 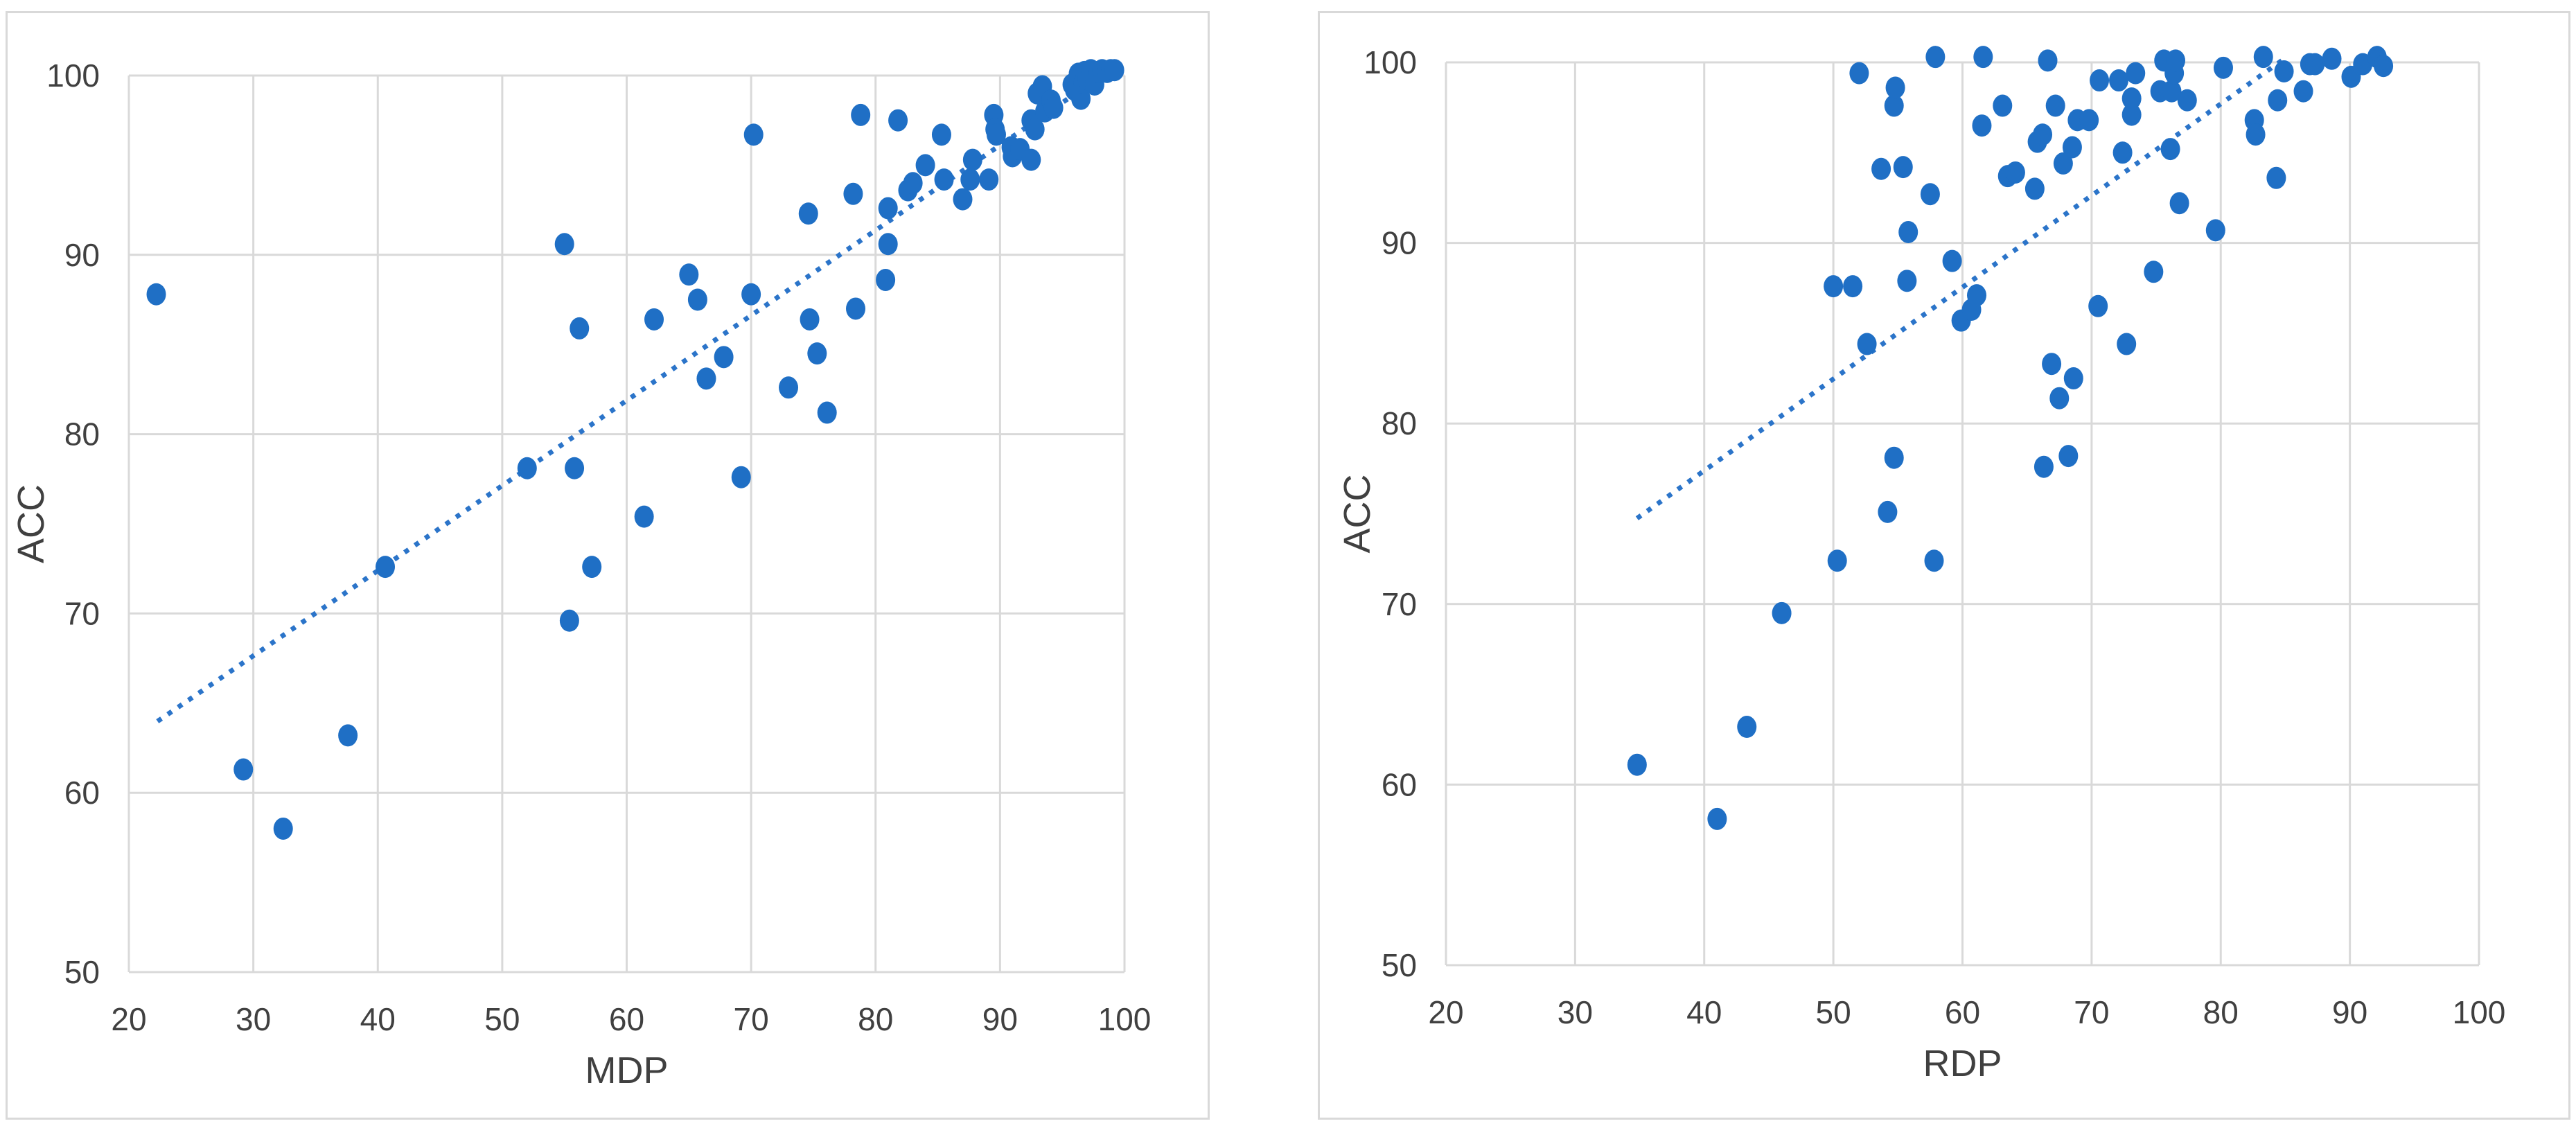 What do you see at coordinates (627, 1070) in the screenshot?
I see `x-axis-title: MDP` at bounding box center [627, 1070].